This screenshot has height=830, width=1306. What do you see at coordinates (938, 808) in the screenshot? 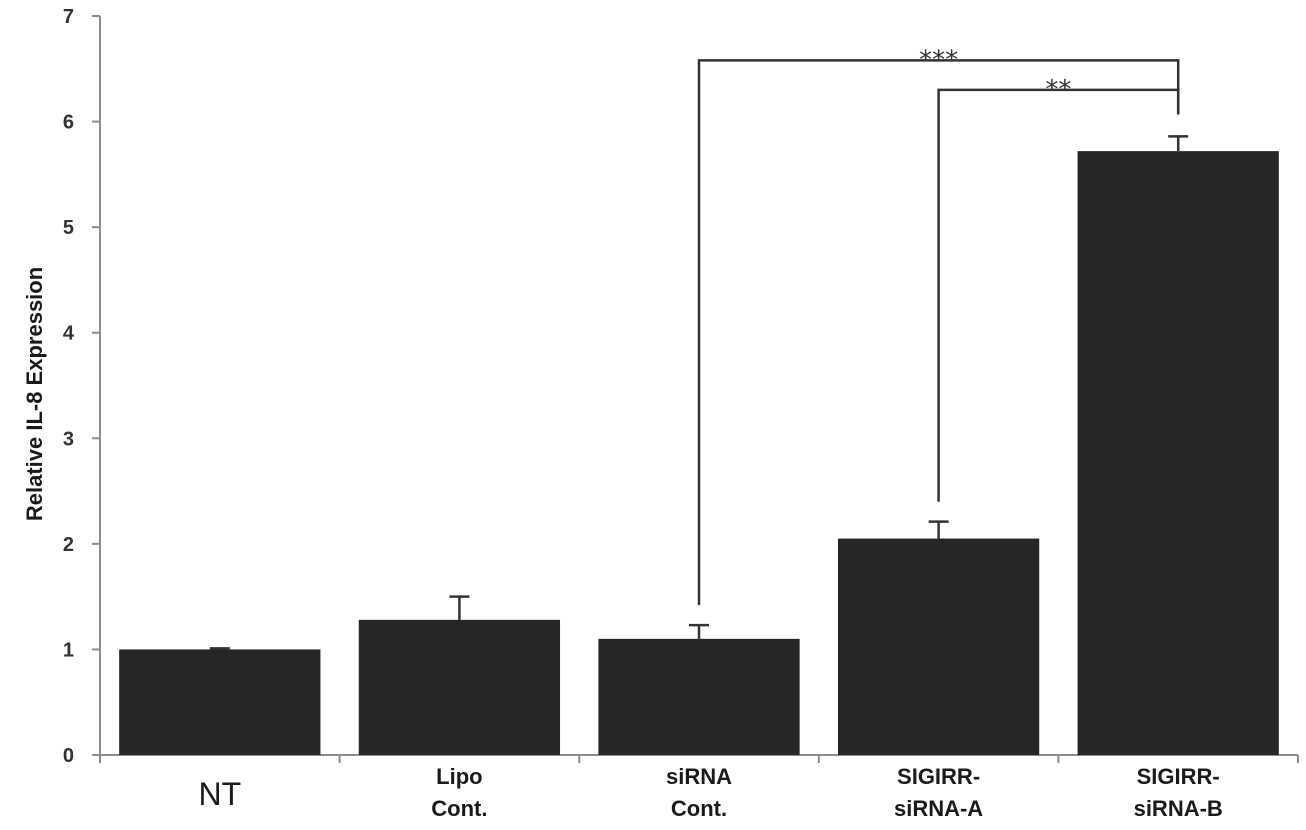
I see `x-tick-label-line: siRNA-A` at bounding box center [938, 808].